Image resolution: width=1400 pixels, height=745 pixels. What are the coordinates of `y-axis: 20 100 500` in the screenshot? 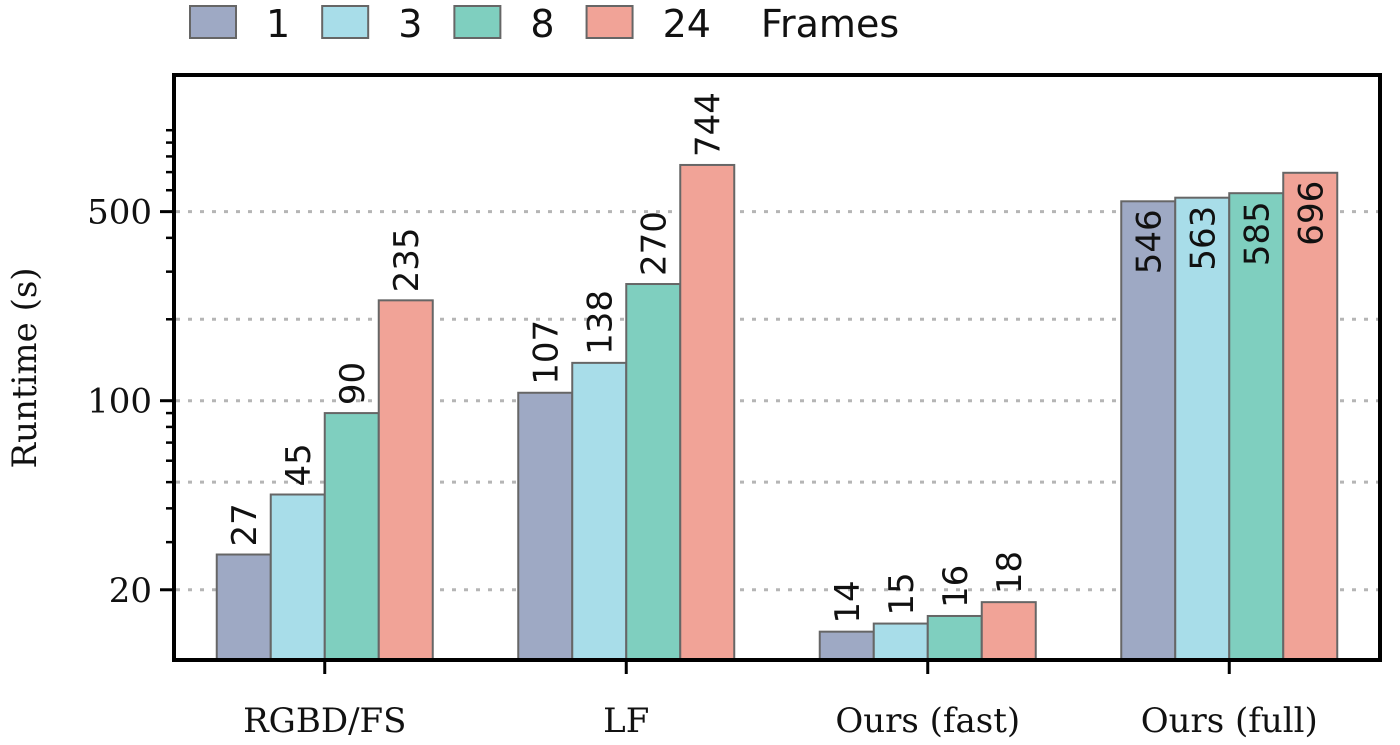 It's located at (130, 369).